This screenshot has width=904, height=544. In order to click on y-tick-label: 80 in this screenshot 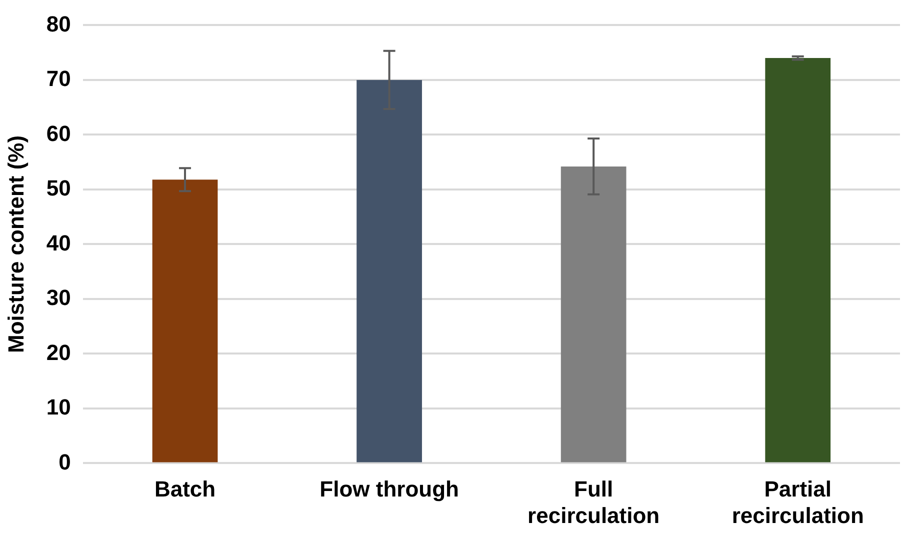, I will do `click(58, 23)`.